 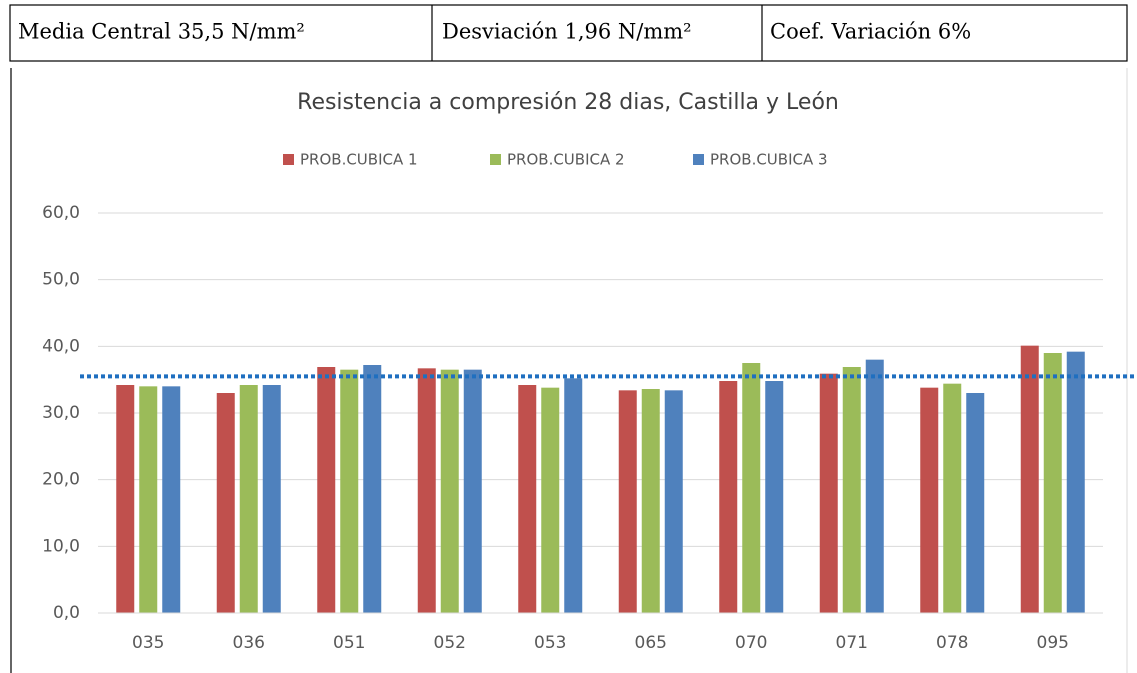 I want to click on x-tick-label: 053, so click(x=550, y=643).